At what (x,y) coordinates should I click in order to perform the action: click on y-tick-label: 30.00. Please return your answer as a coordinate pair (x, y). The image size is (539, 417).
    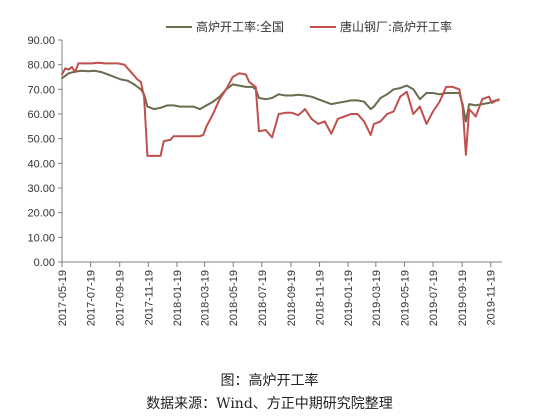
    Looking at the image, I should click on (41, 189).